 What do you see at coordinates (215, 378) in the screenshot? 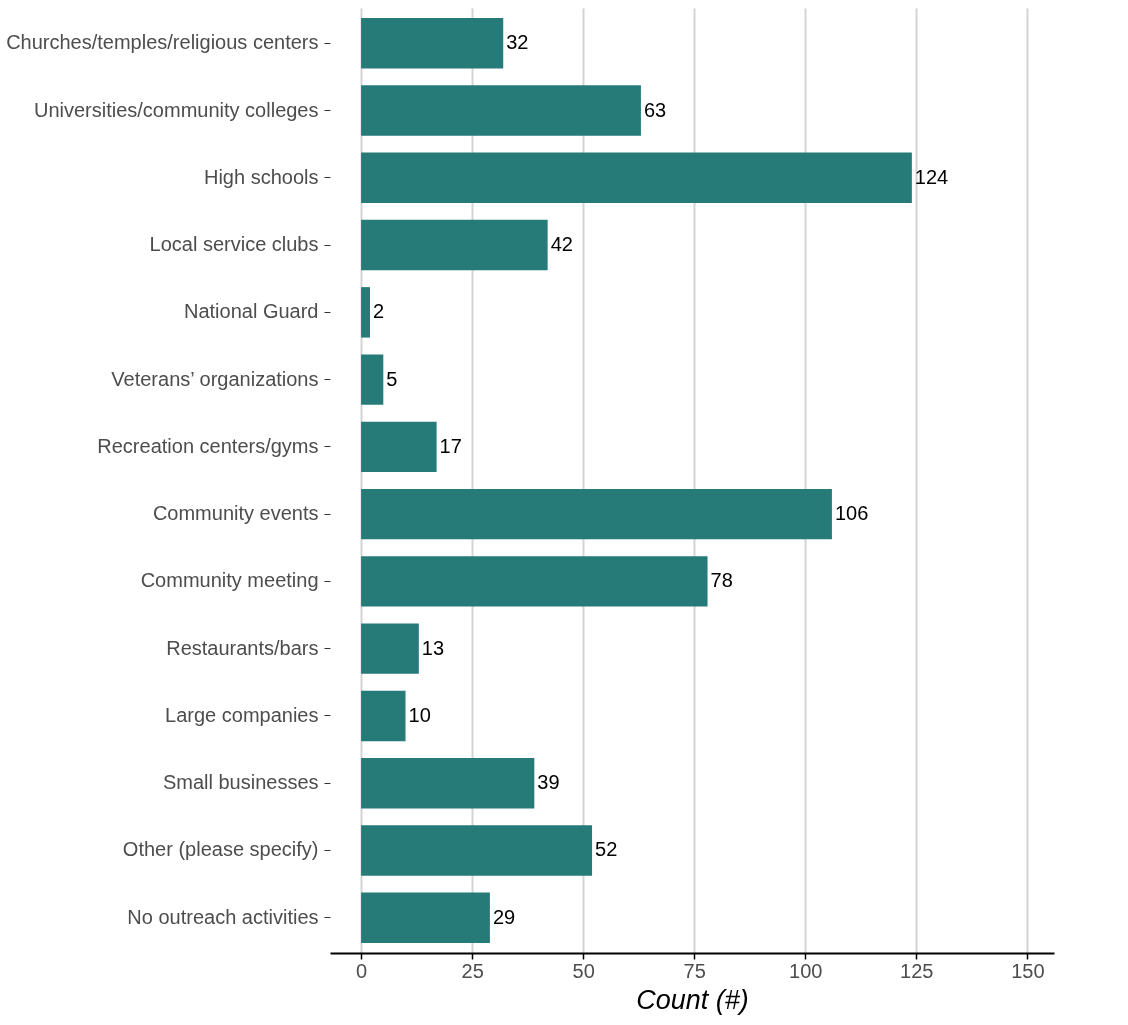
I see `y-tick-label: Veterans’ organizations` at bounding box center [215, 378].